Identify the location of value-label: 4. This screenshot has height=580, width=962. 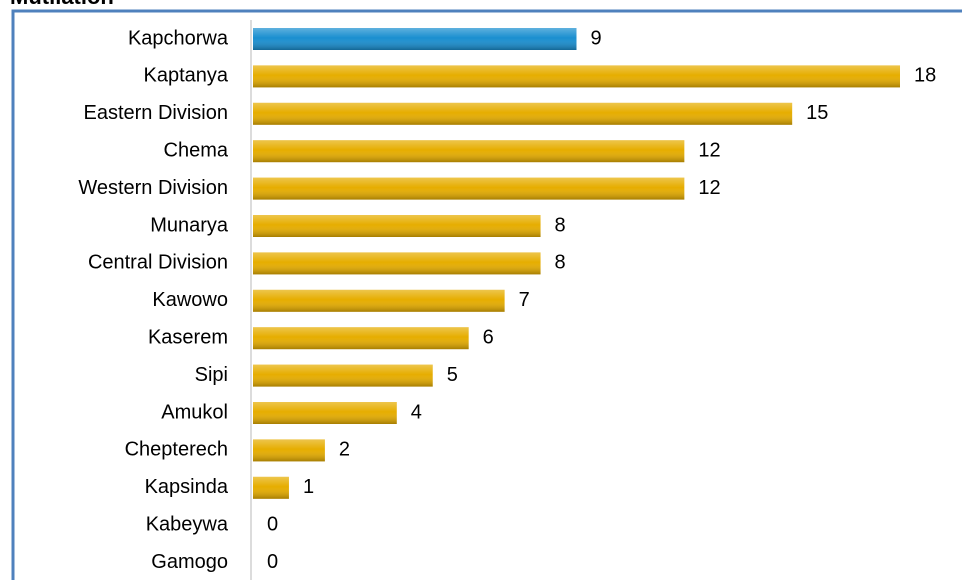
(416, 412).